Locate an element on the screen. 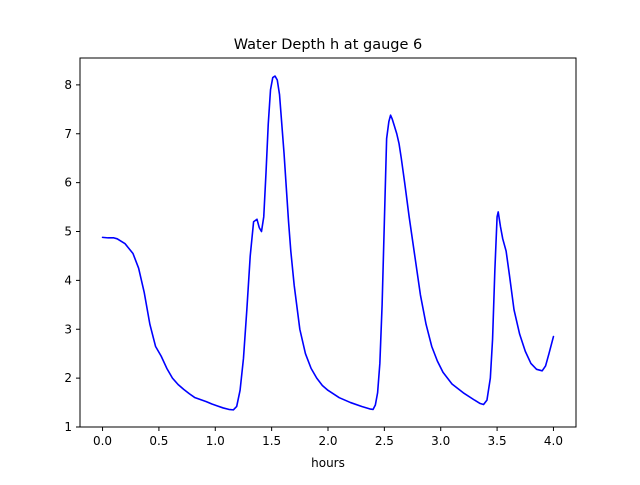 Image resolution: width=640 pixels, height=485 pixels. y-tick-label: 8 is located at coordinates (68, 85).